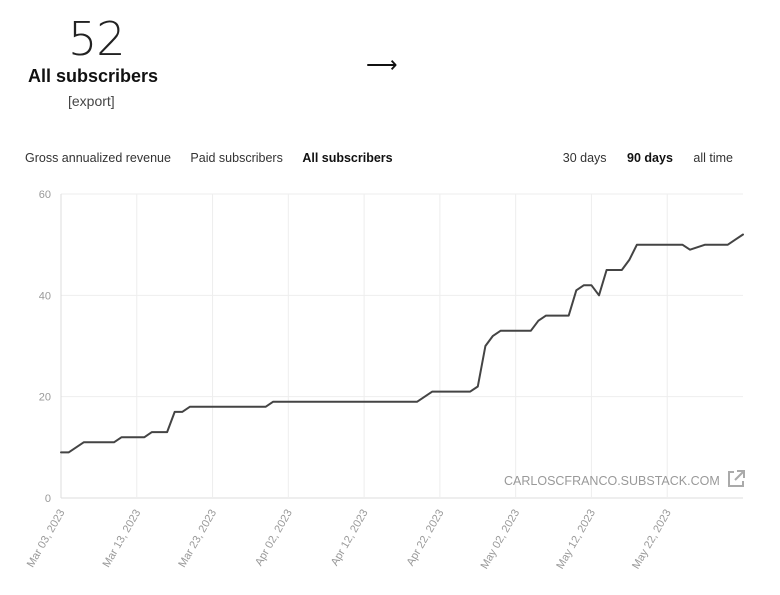  I want to click on range-tabs: 30 days 90 days all time, so click(639, 158).